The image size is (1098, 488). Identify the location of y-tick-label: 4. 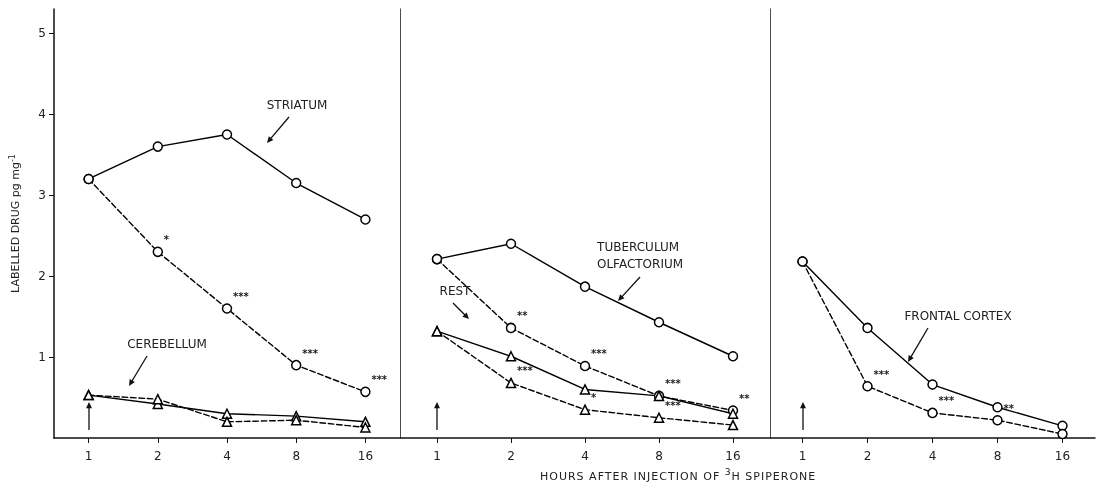
(42, 114).